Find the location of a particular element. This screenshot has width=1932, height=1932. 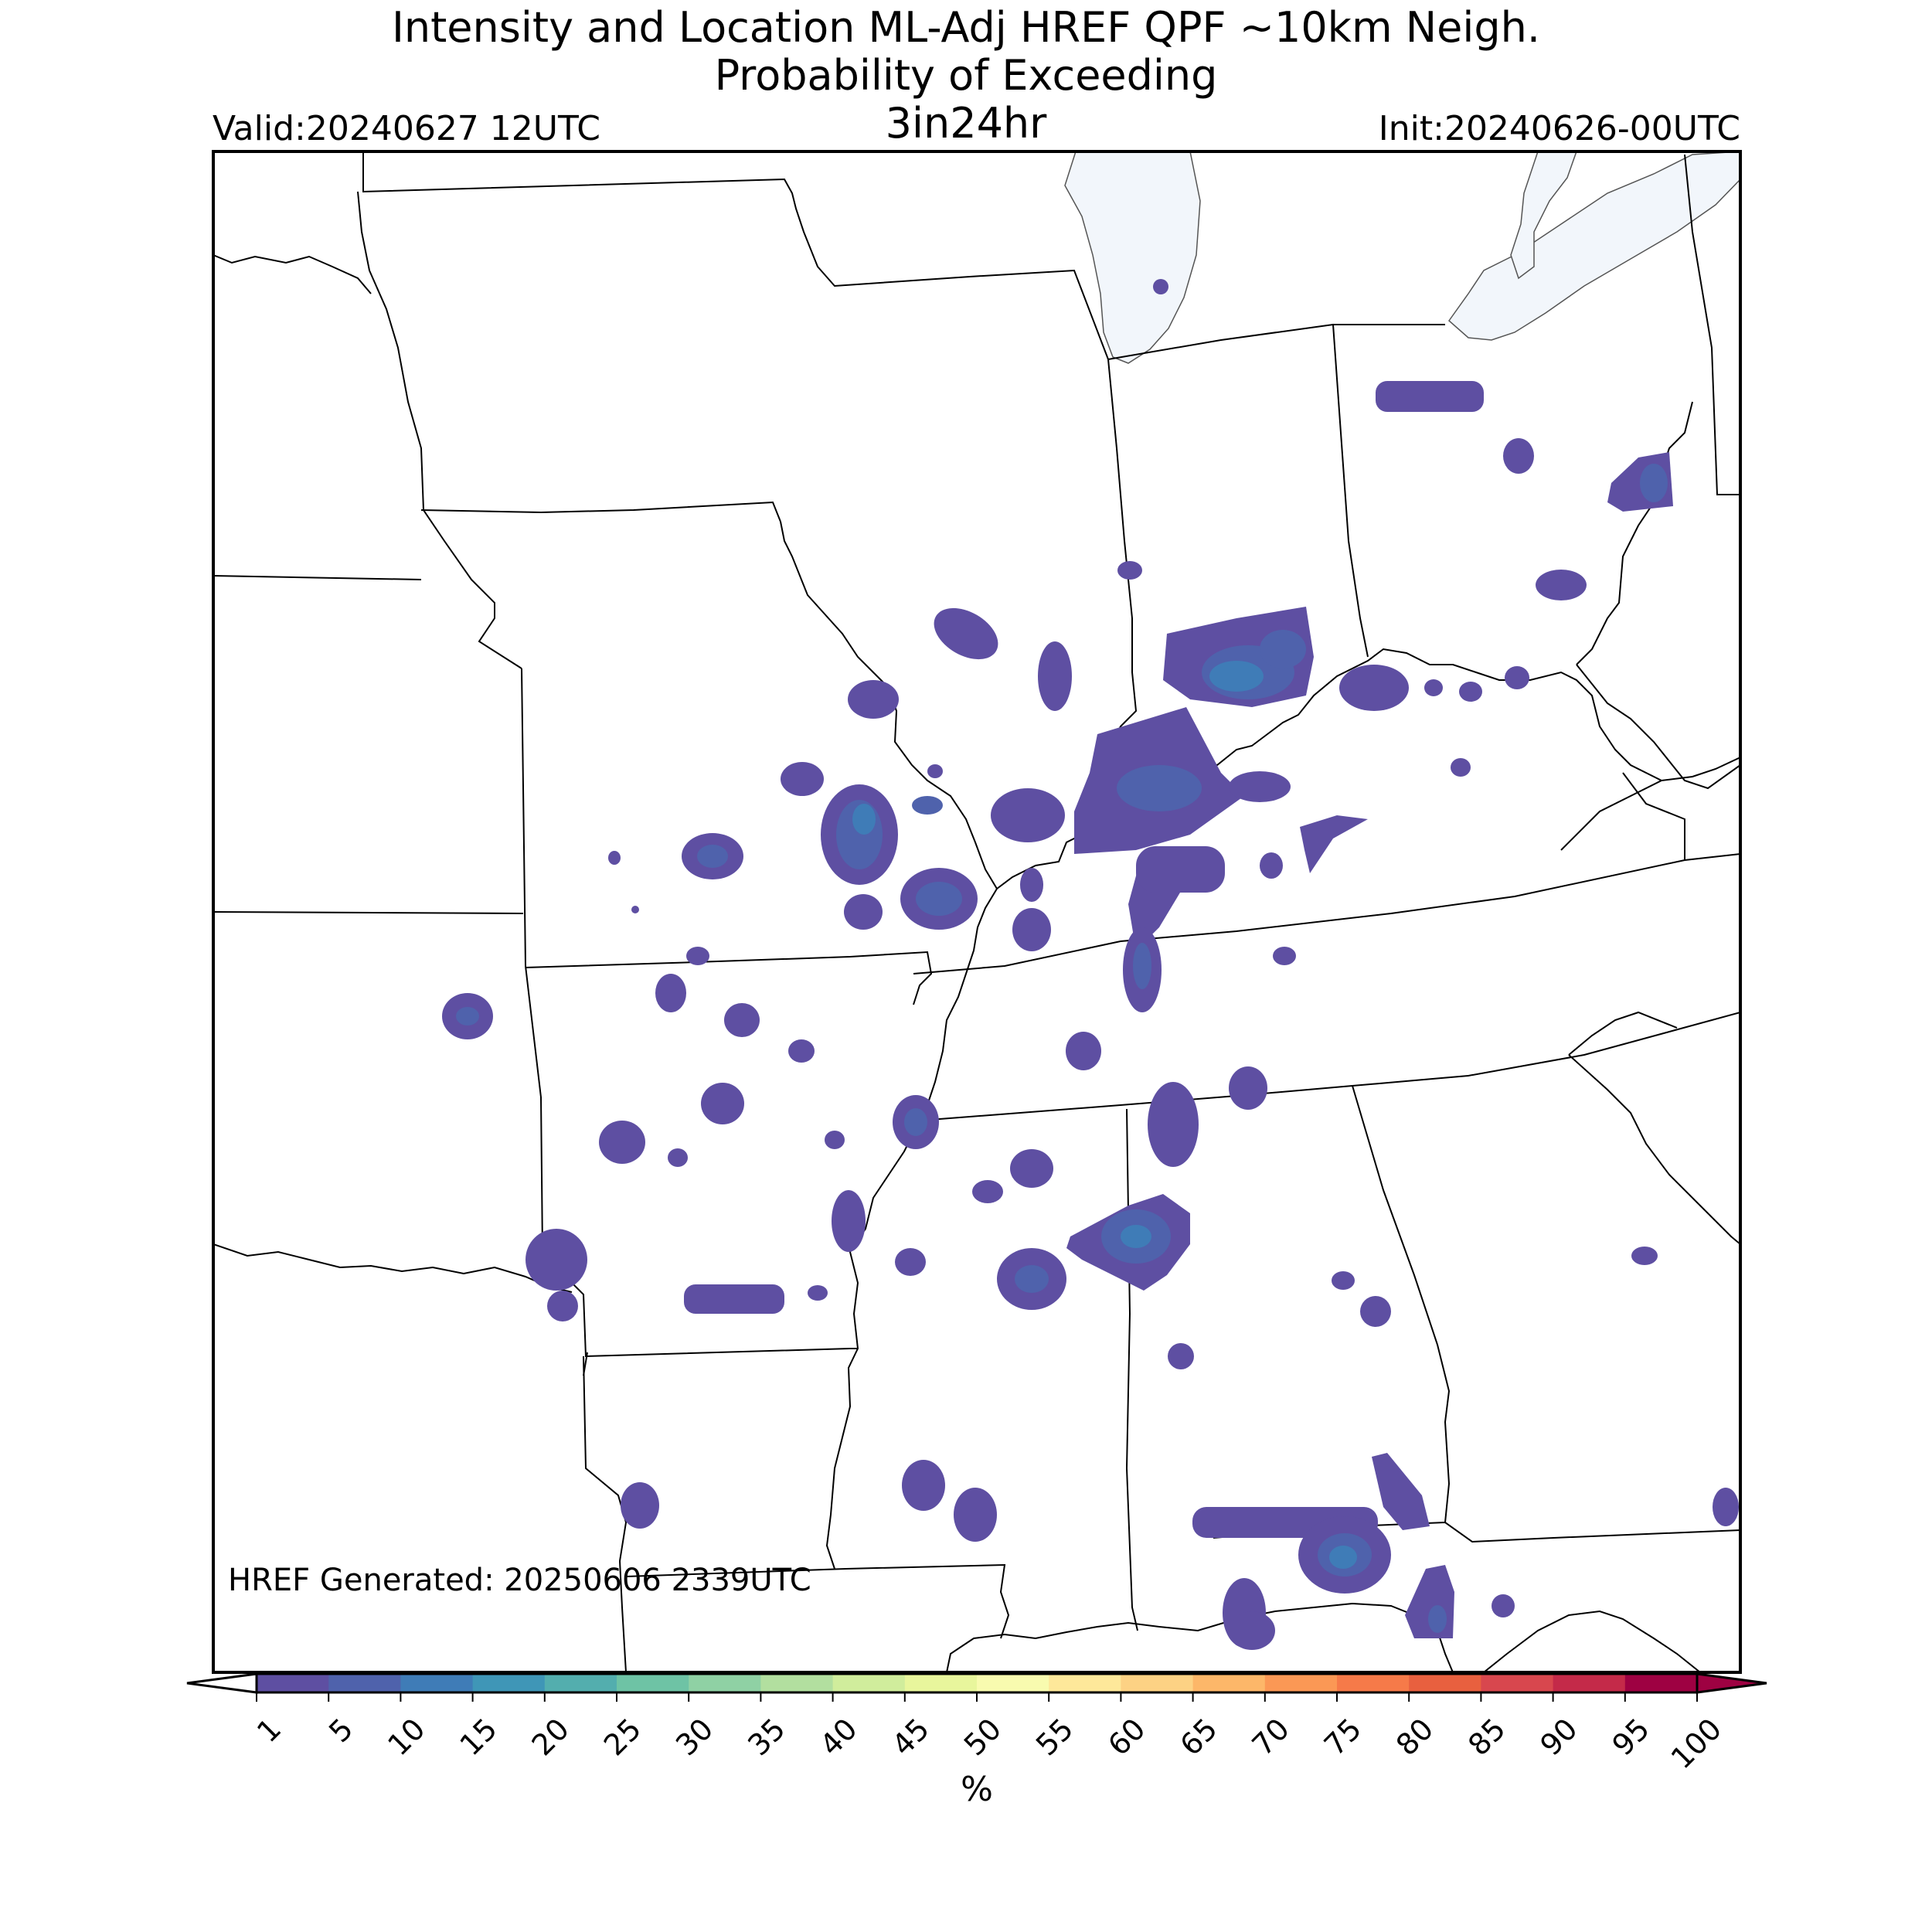

threshold-label: 3in24hr is located at coordinates (966, 124).